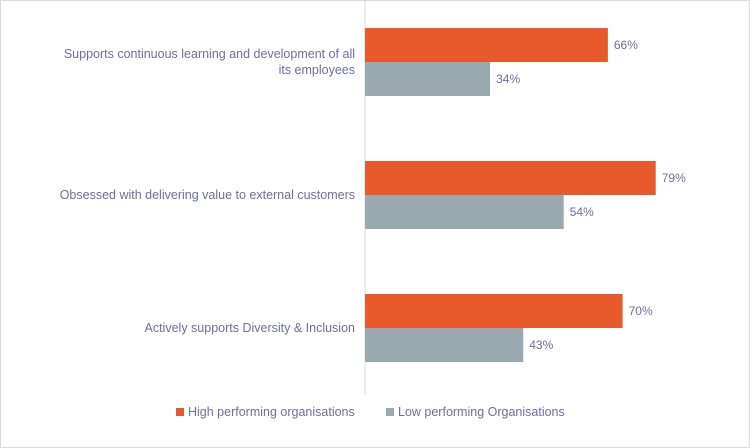  I want to click on legend-entry: High performing organisations, so click(271, 412).